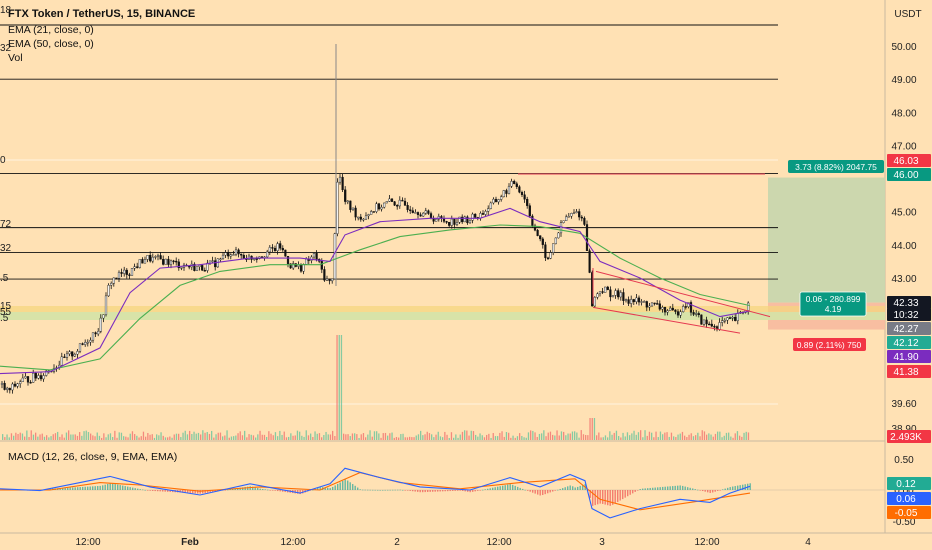  I want to click on y-tick-label: 49.00, so click(903, 80).